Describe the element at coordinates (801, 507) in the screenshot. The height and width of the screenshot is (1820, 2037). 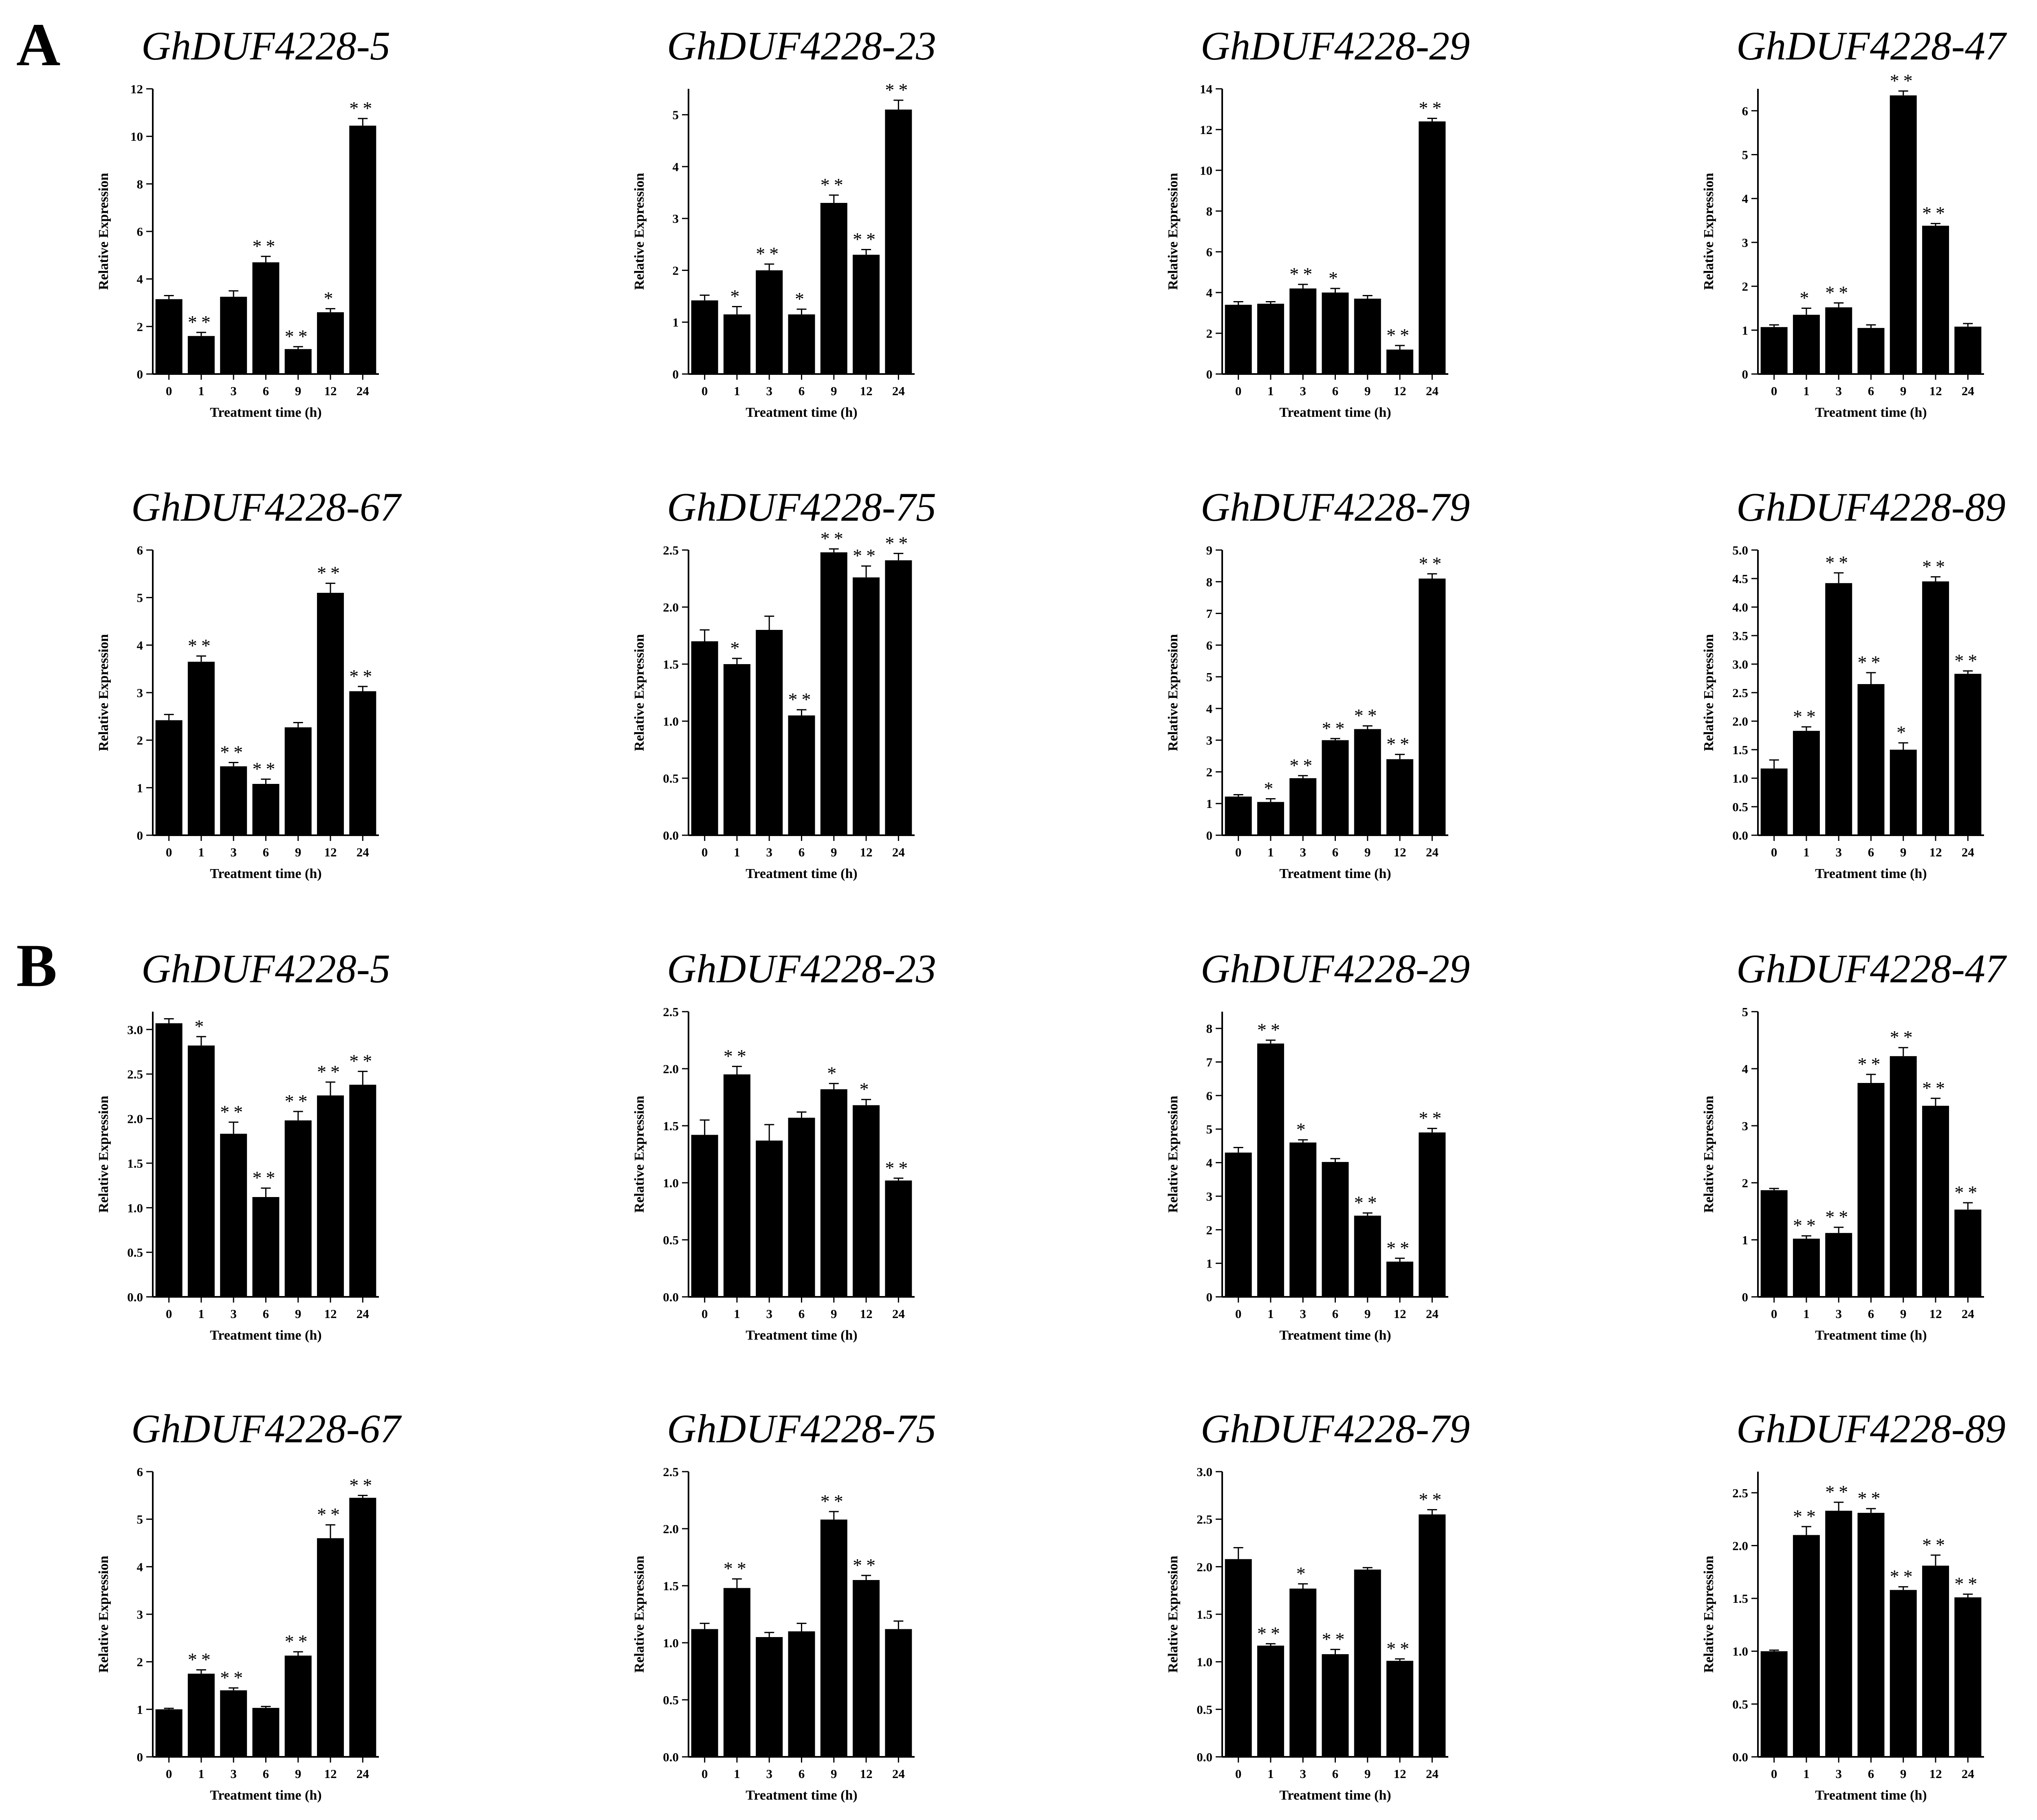
I see `chart-title: GhDUF4228-75` at that location.